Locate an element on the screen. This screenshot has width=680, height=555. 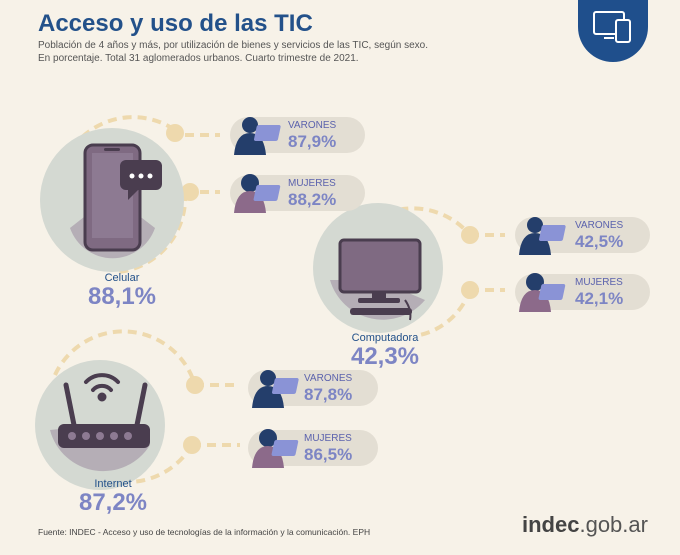
computadora-varones-pill: VARONES 42,5% is located at coordinates (582, 236).